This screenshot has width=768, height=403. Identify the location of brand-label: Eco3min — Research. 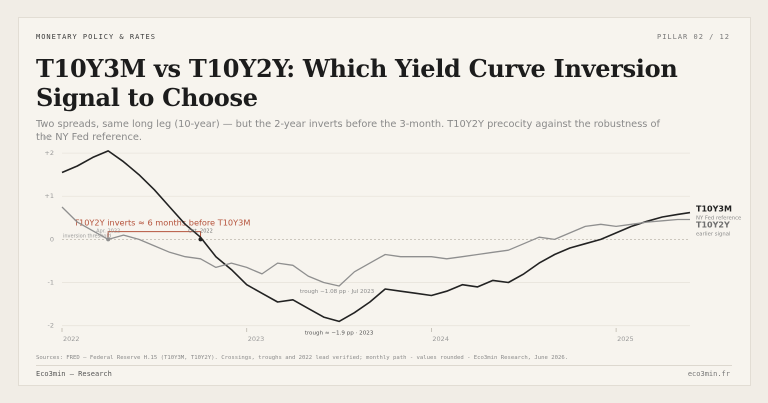
(74, 374).